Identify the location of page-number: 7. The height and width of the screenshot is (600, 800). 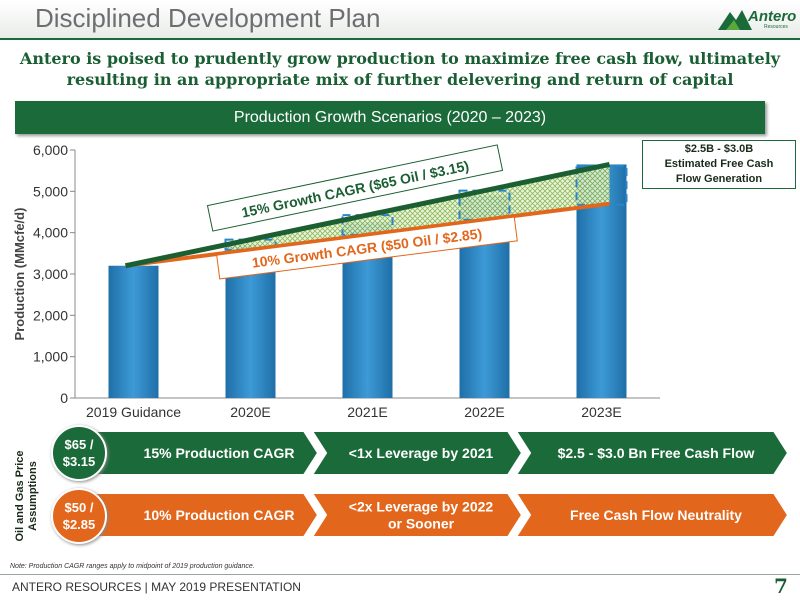
(781, 586).